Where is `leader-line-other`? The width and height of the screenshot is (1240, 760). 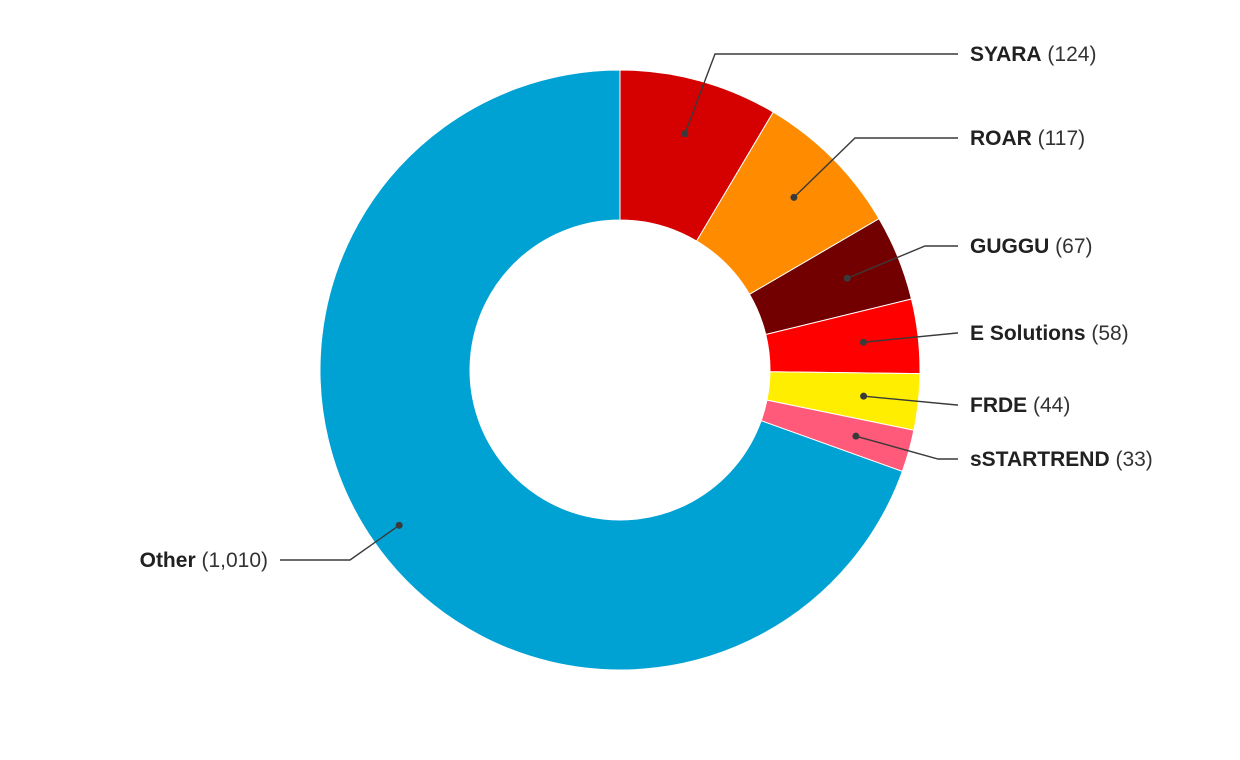 leader-line-other is located at coordinates (340, 542).